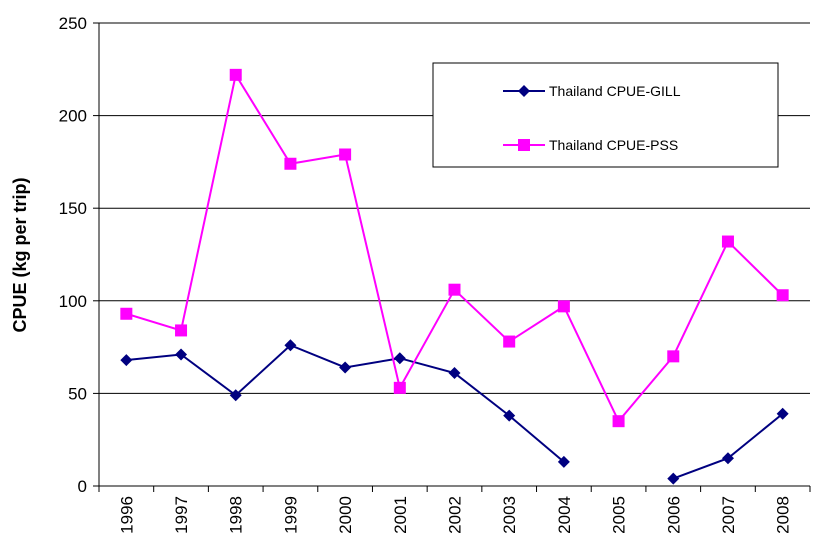 Image resolution: width=820 pixels, height=555 pixels. What do you see at coordinates (783, 515) in the screenshot?
I see `x-tick-label: 2008` at bounding box center [783, 515].